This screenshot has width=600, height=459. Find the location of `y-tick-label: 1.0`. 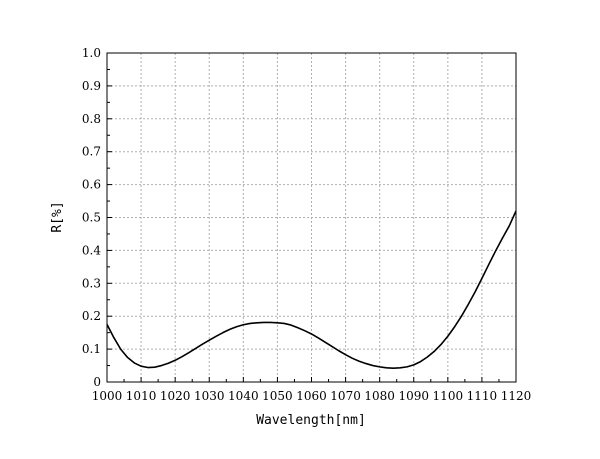

y-tick-label: 1.0 is located at coordinates (91, 53).